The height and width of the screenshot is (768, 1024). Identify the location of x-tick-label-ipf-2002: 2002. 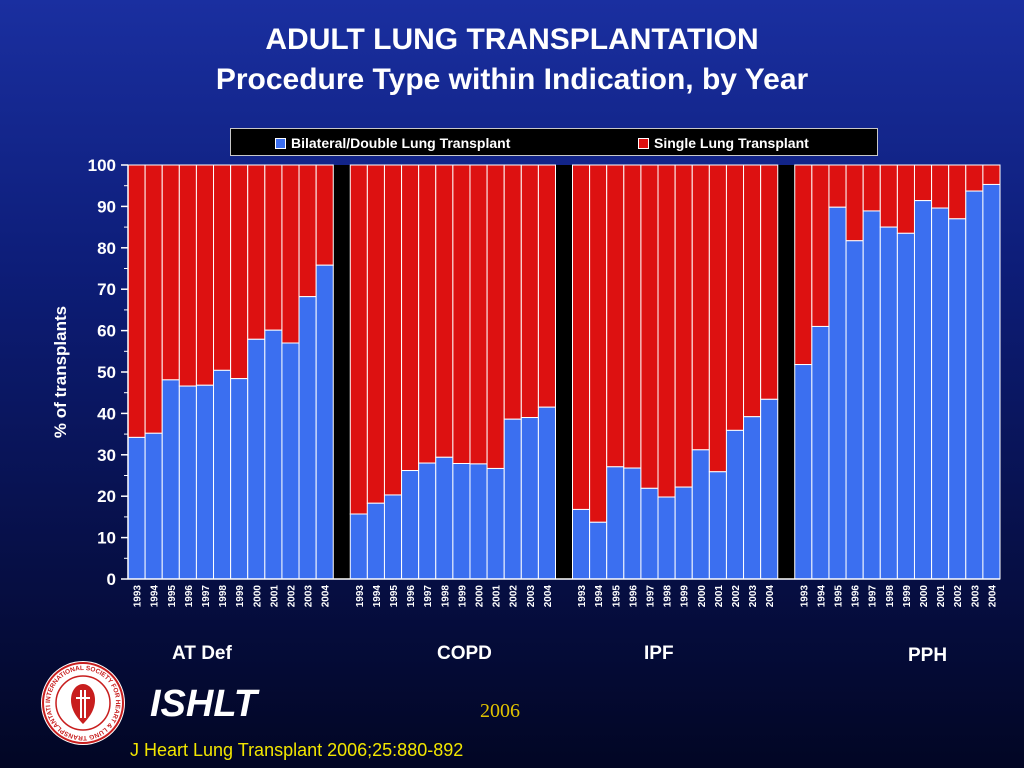
(736, 596).